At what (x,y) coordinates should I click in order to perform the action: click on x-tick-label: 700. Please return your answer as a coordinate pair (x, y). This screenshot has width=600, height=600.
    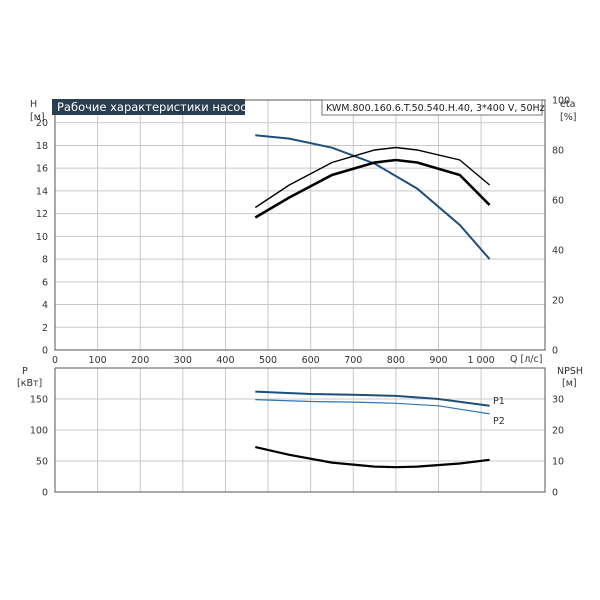
    Looking at the image, I should click on (353, 360).